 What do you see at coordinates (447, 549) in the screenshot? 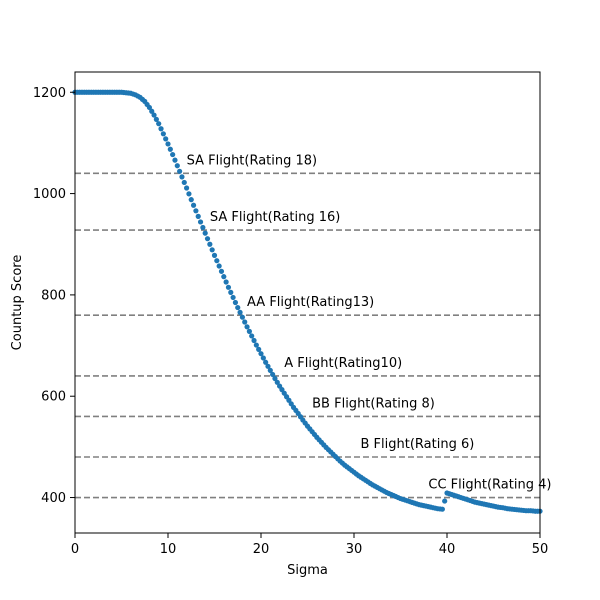
I see `x-tick-label: 40` at bounding box center [447, 549].